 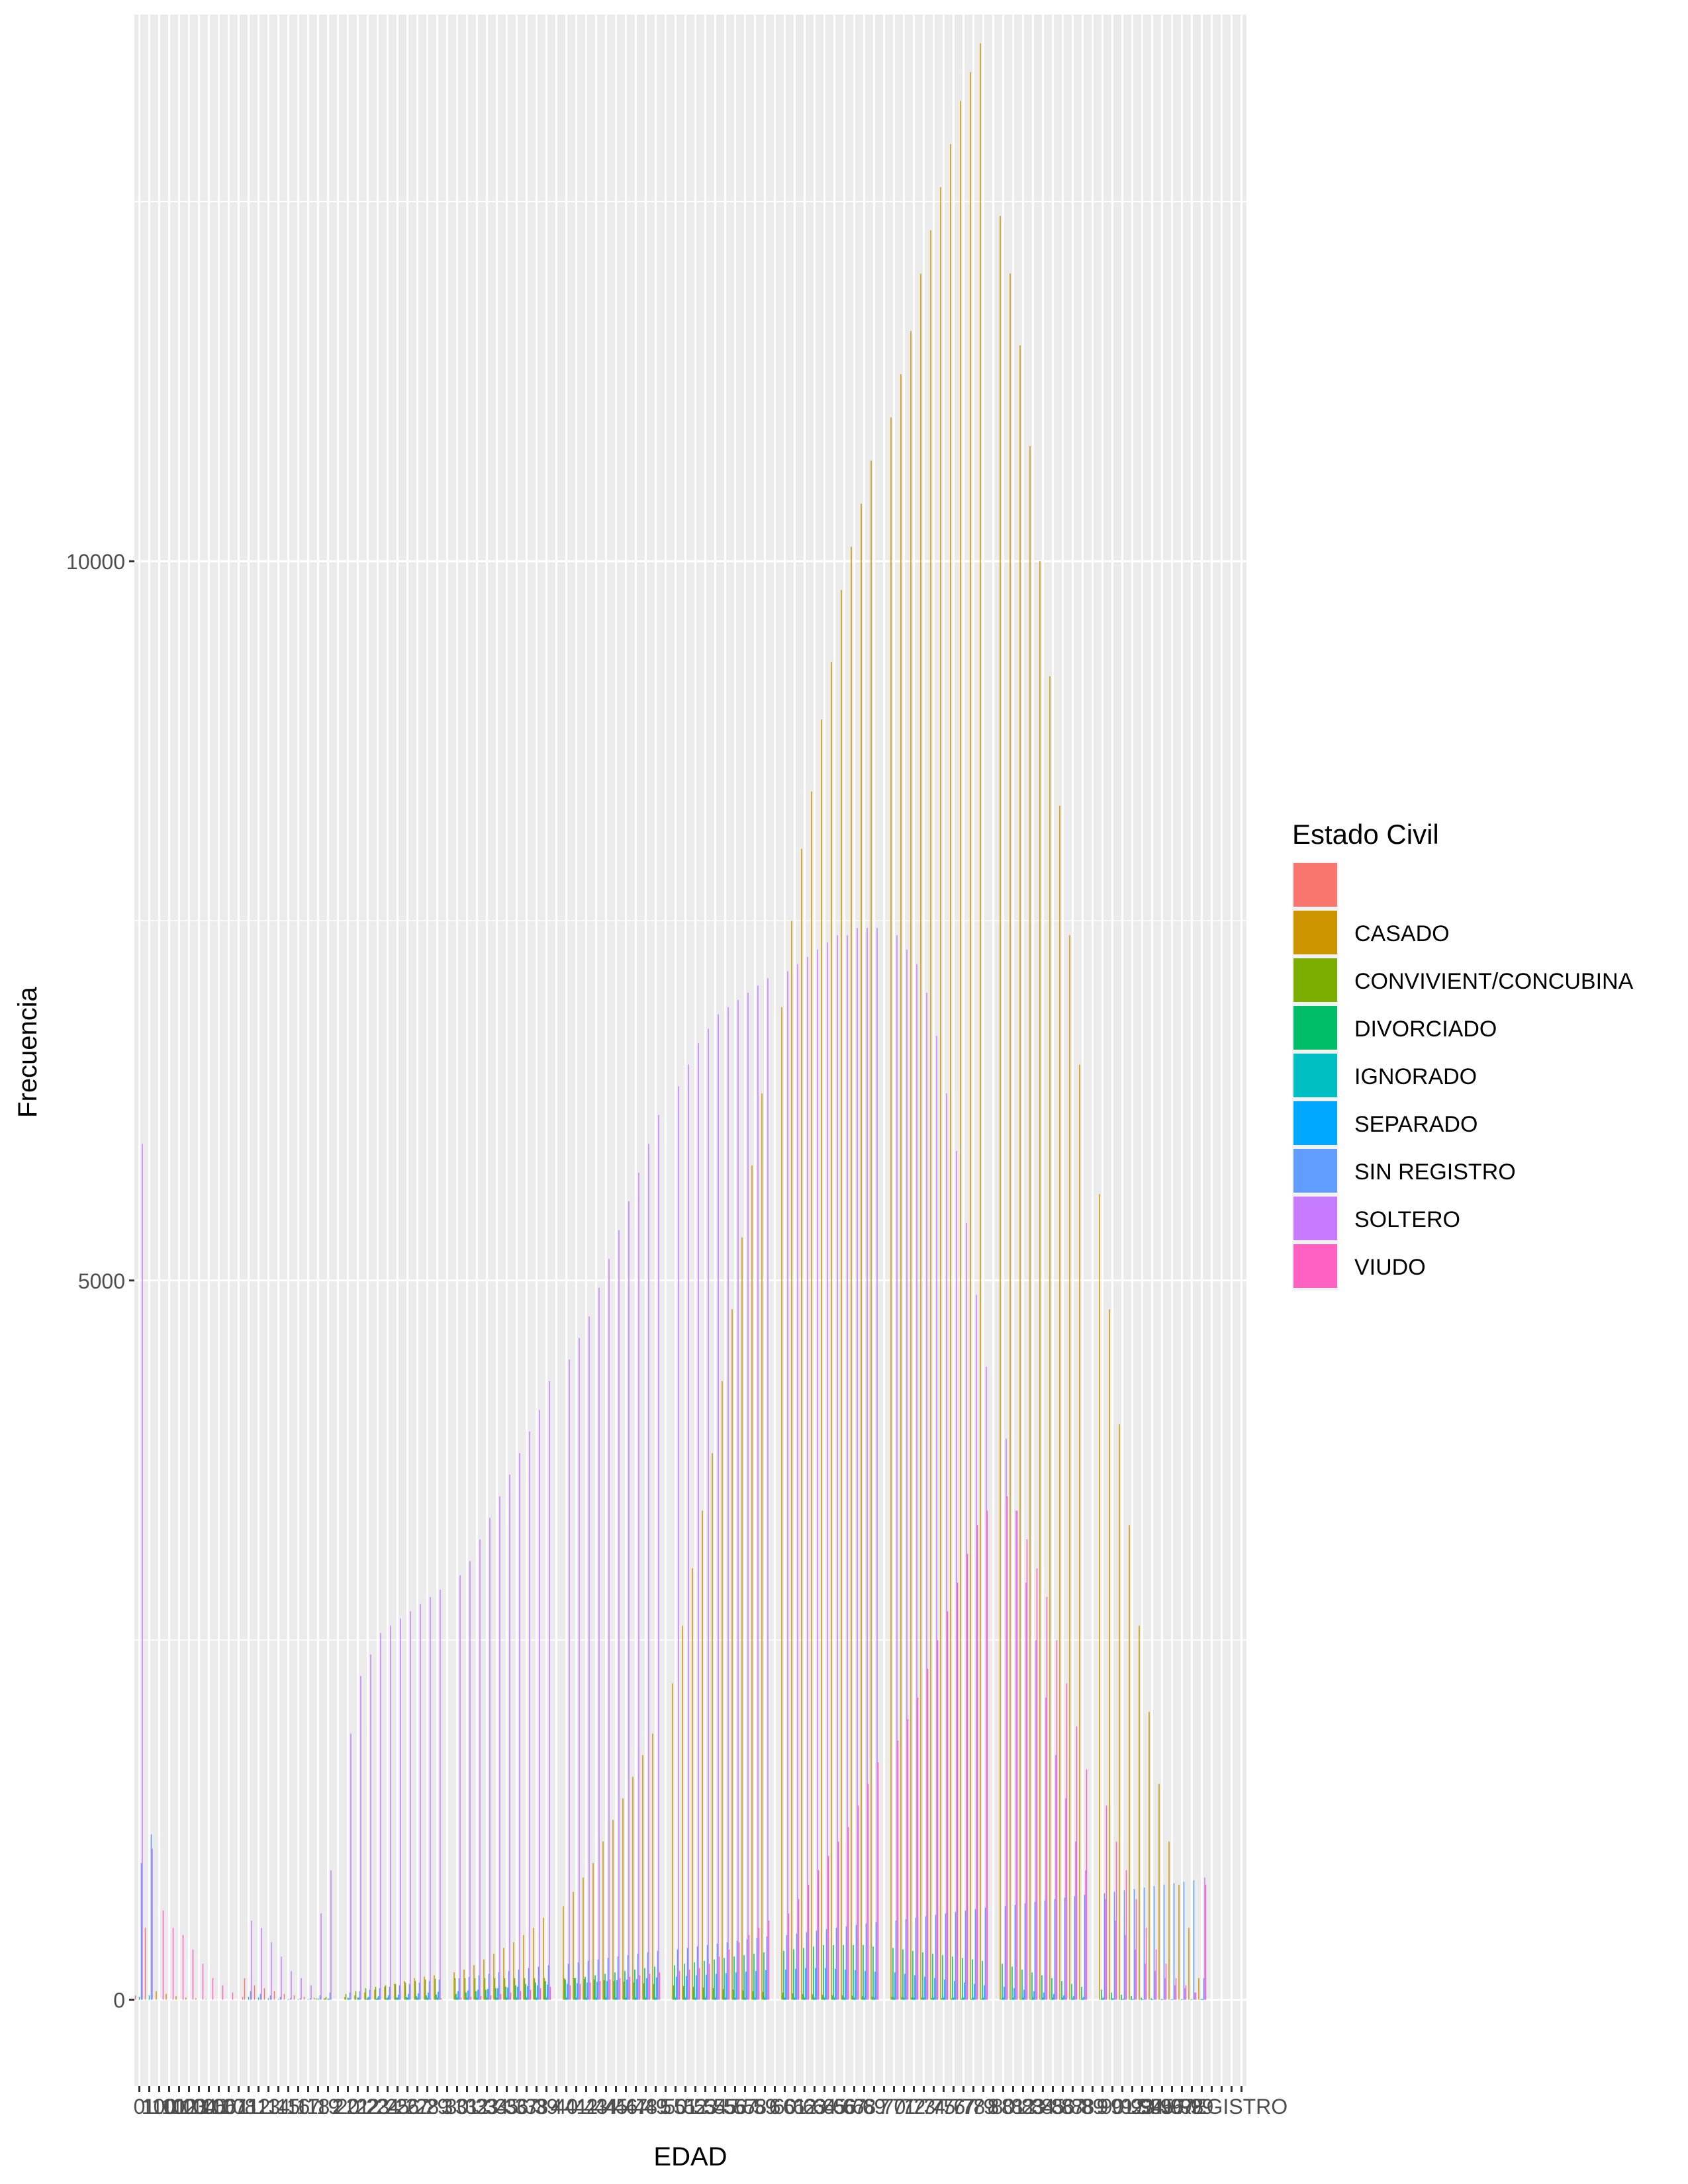 I want to click on x-tick-label: 33, so click(x=487, y=2106).